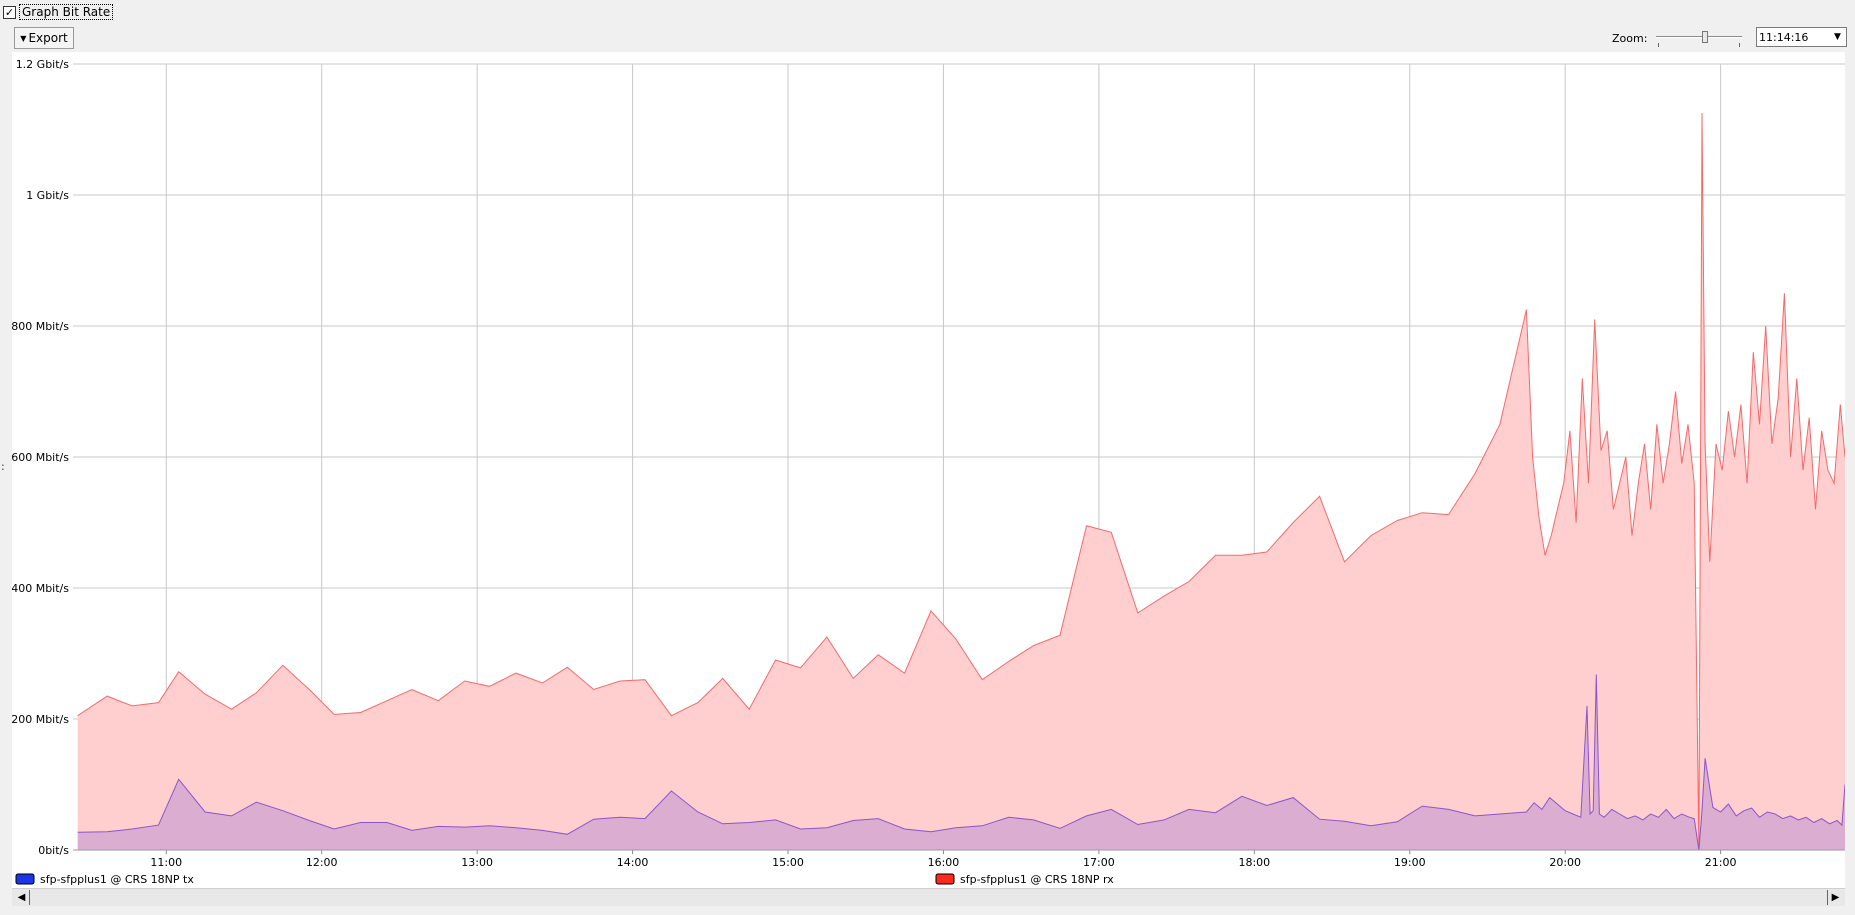 This screenshot has height=915, width=1855. I want to click on zoom-slider-track, so click(1699, 37).